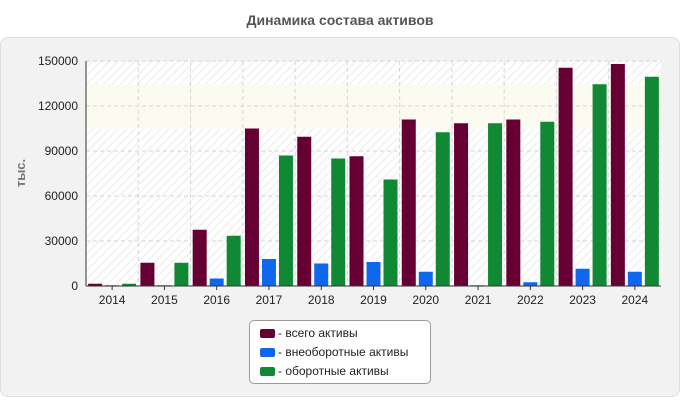 Image resolution: width=680 pixels, height=400 pixels. What do you see at coordinates (199, 257) in the screenshot?
I see `bar-total-2016` at bounding box center [199, 257].